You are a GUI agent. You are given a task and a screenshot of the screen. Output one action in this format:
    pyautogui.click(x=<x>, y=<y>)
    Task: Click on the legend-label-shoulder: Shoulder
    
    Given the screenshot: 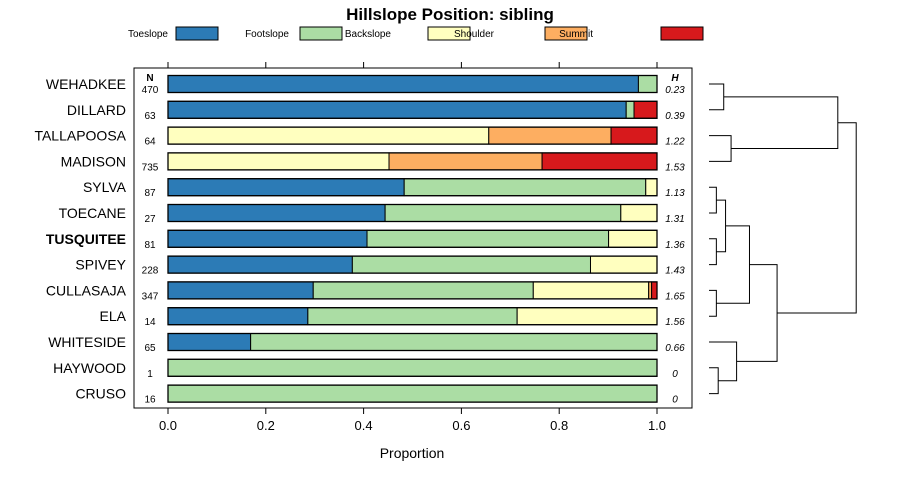 What is the action you would take?
    pyautogui.click(x=474, y=34)
    